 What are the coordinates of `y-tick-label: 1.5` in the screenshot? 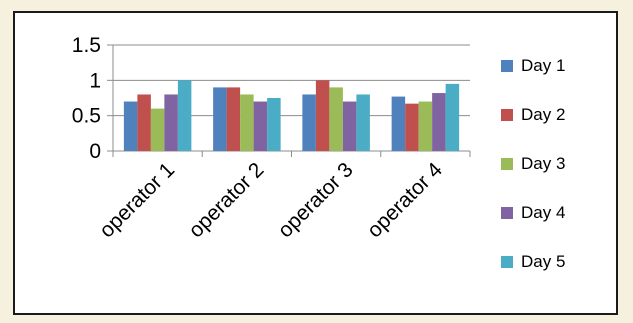 It's located at (86, 45).